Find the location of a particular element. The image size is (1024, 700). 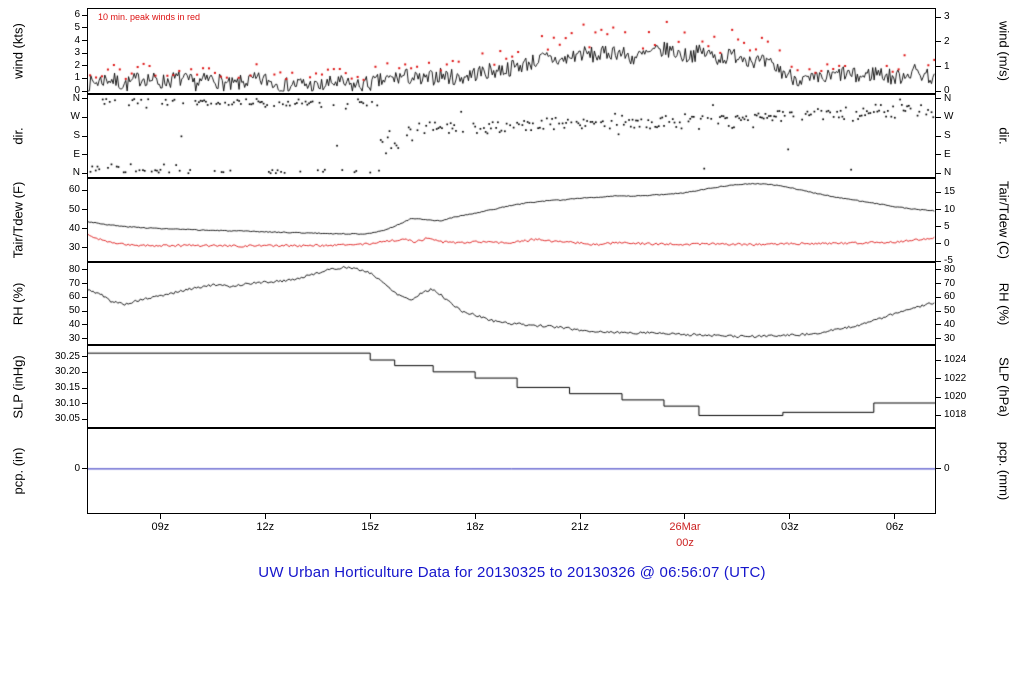

ytick-label-tair-right: 5 is located at coordinates (947, 226).